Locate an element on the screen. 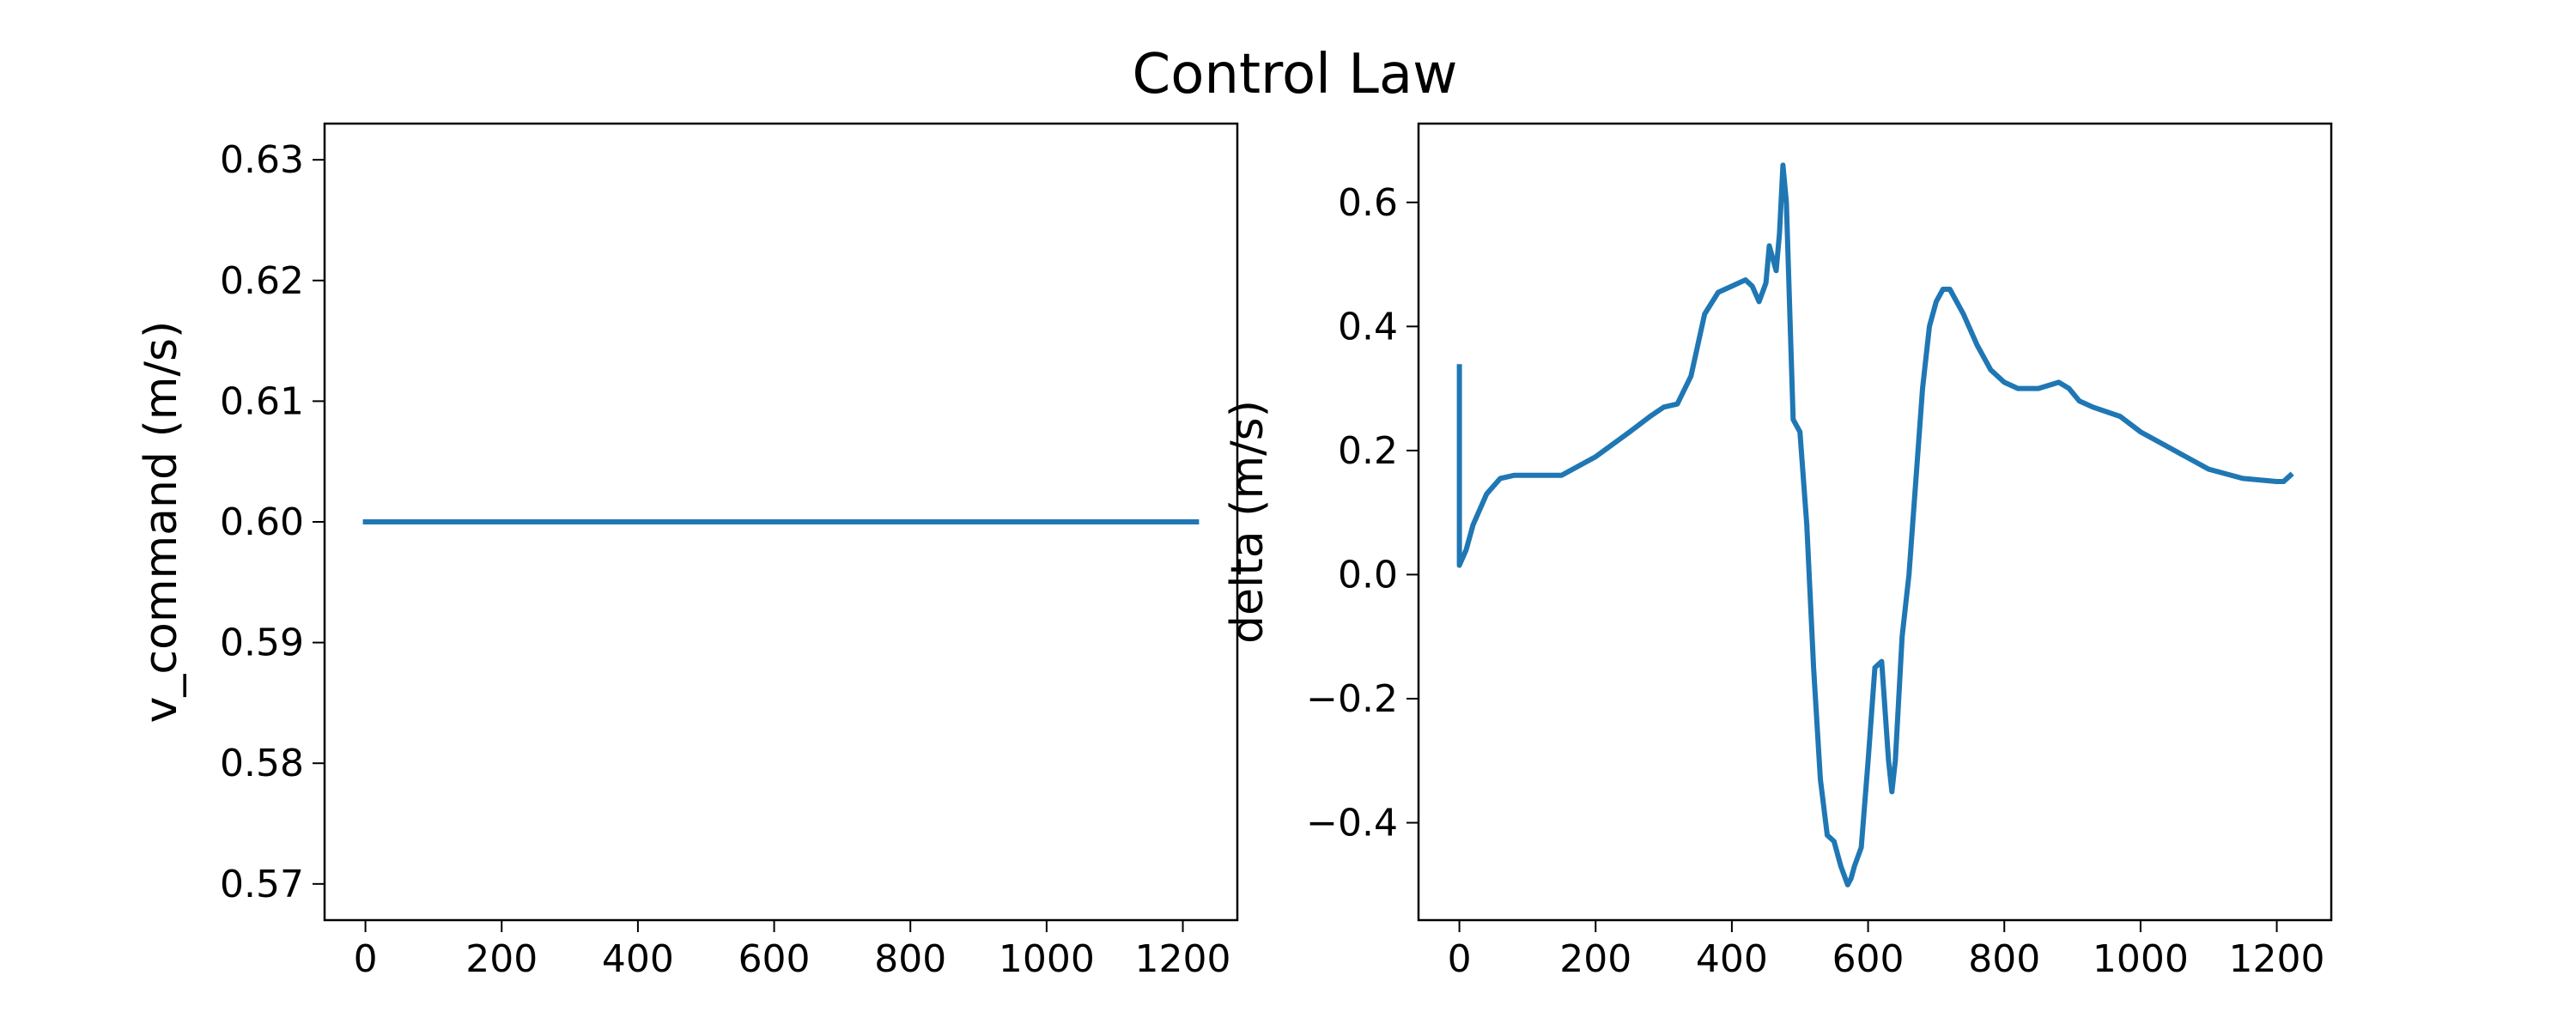 This screenshot has height=1030, width=2576. v-command-x-tick-label: 0 is located at coordinates (366, 959).